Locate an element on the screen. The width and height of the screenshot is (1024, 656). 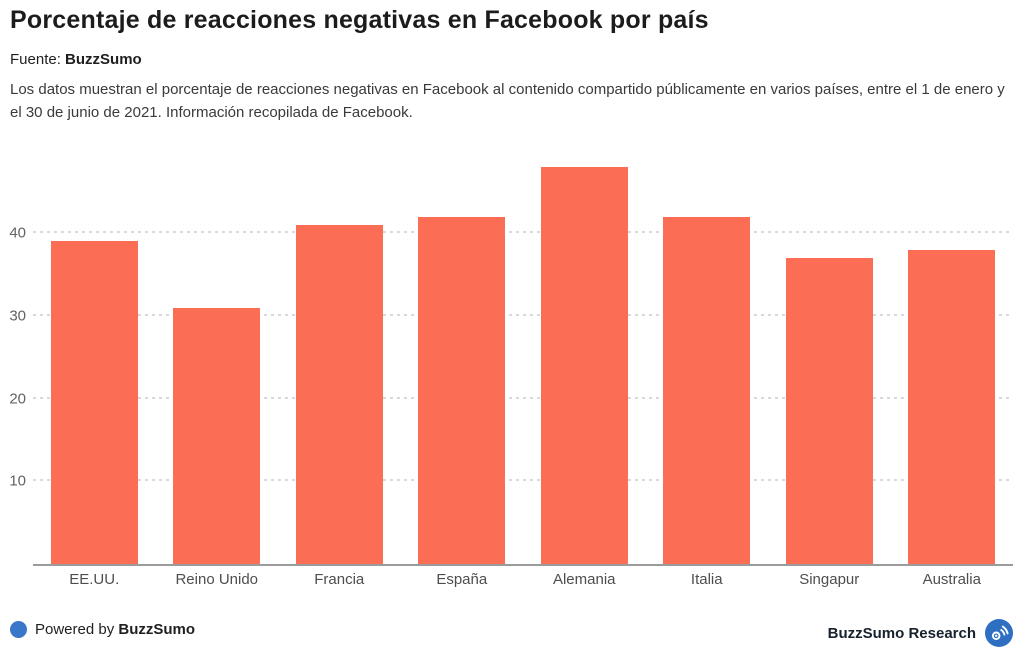
x-label-italia: Italia is located at coordinates (706, 579).